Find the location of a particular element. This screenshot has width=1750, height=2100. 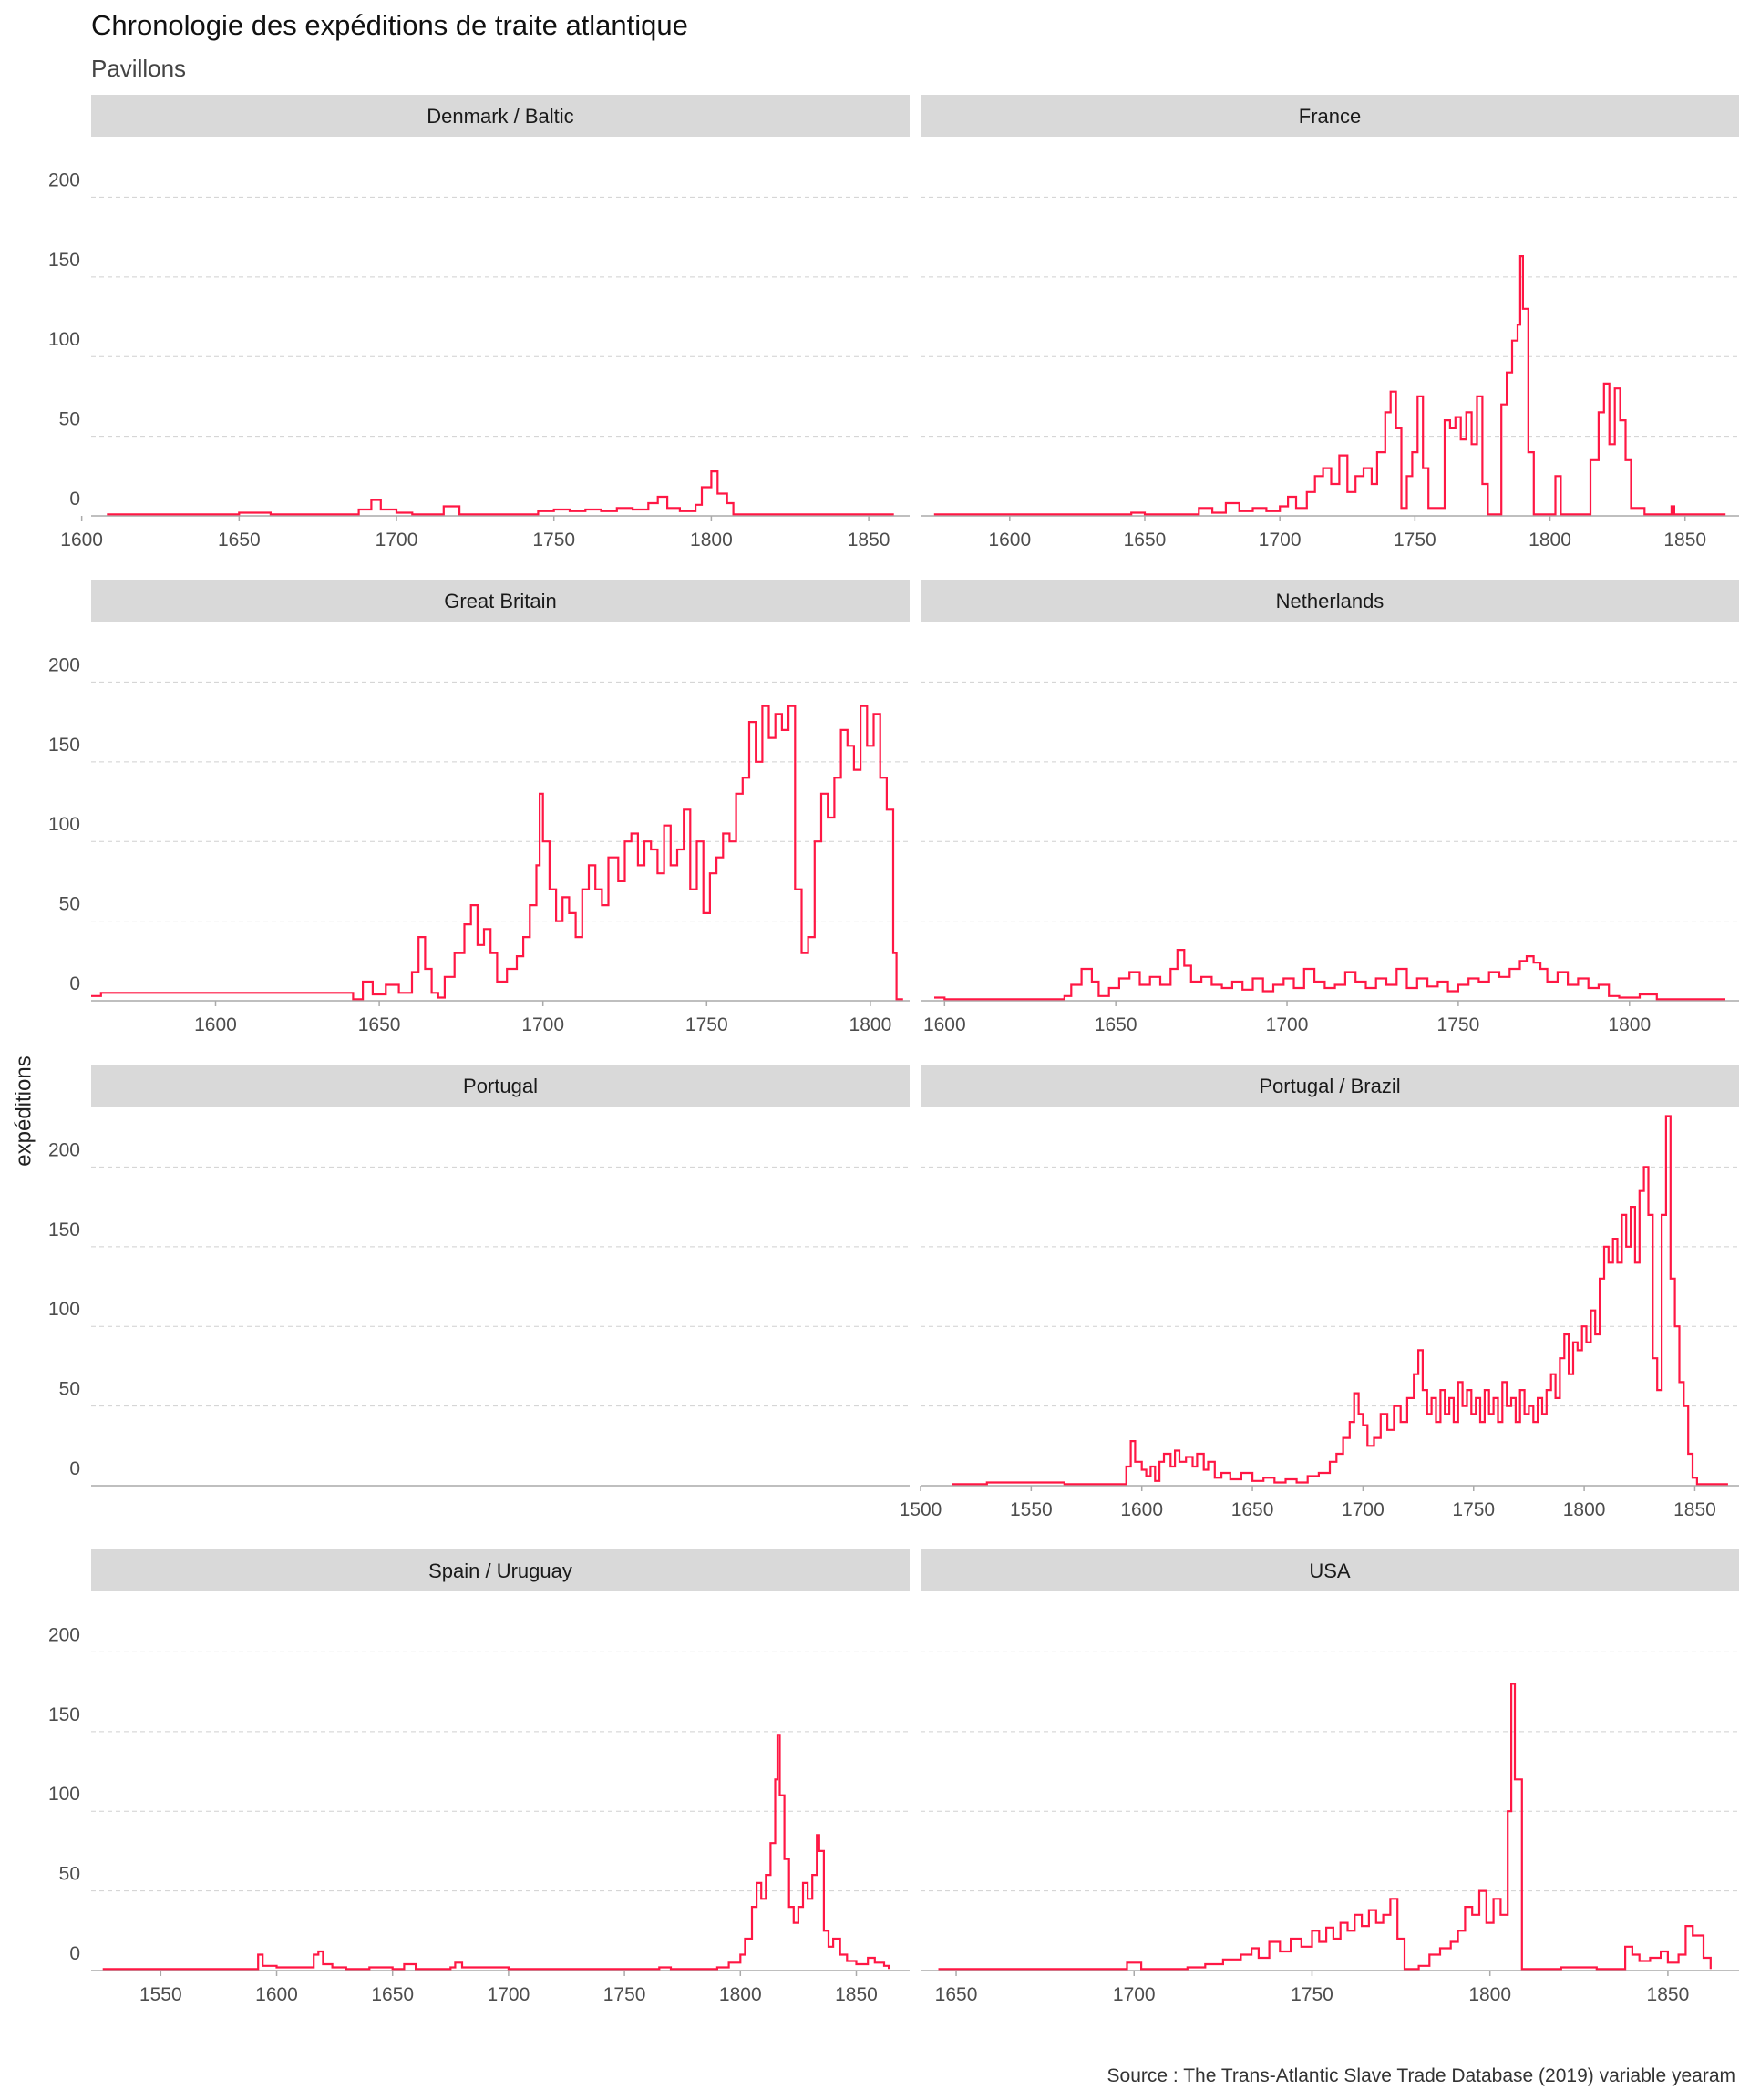

facet-strip-label: France is located at coordinates (1330, 117).